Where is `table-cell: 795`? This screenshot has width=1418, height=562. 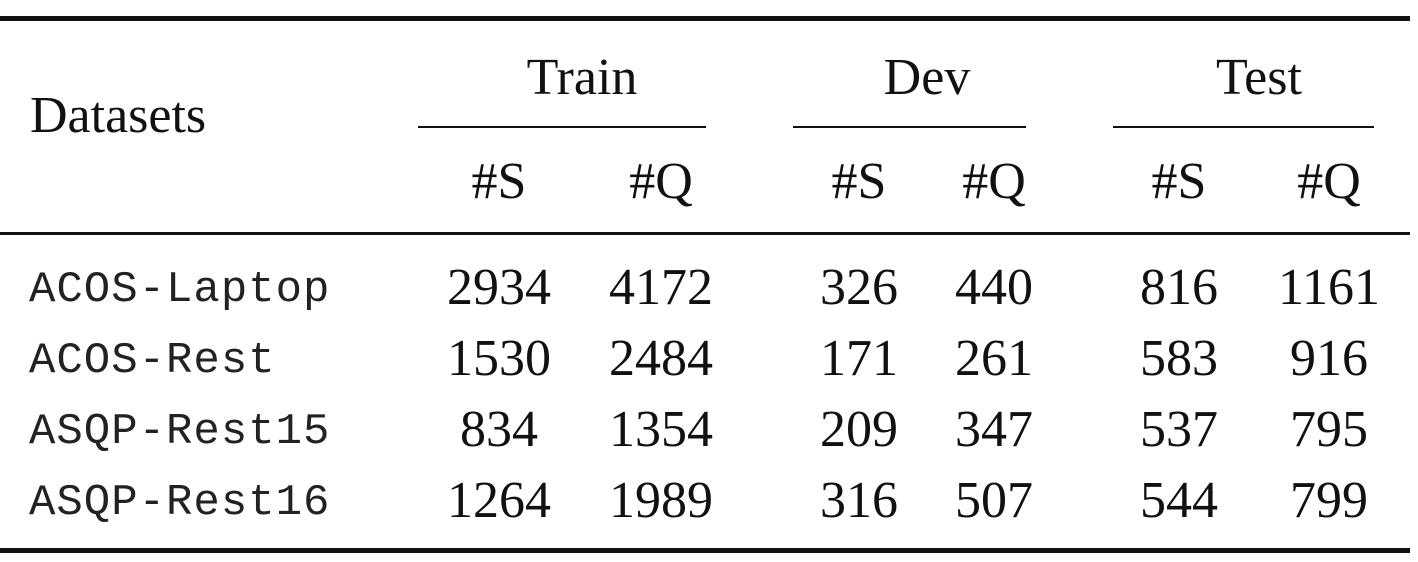 table-cell: 795 is located at coordinates (1329, 429).